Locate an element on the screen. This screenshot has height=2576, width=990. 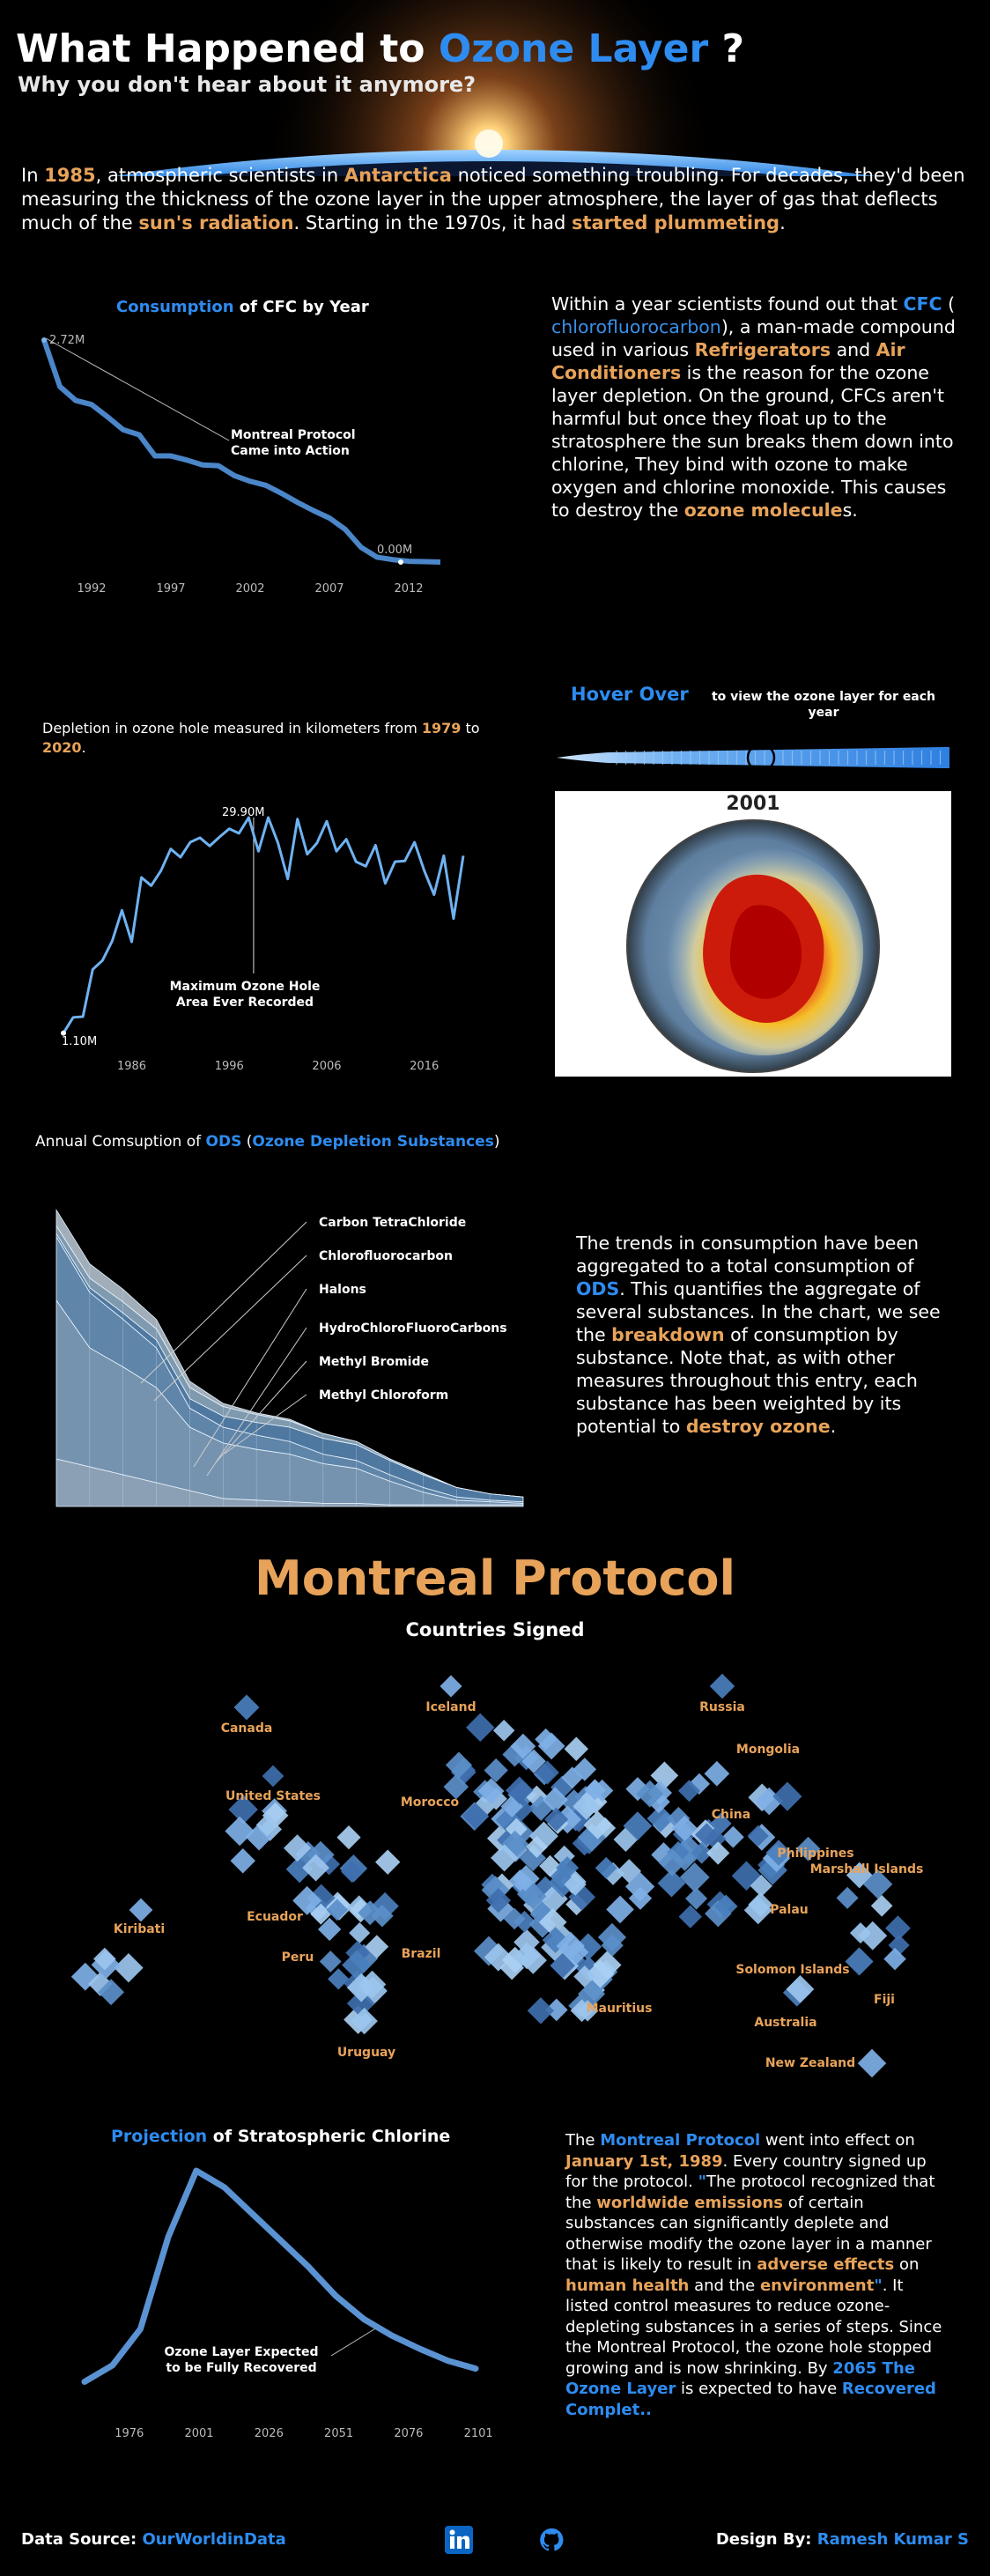
slider-thumb is located at coordinates (761, 758).